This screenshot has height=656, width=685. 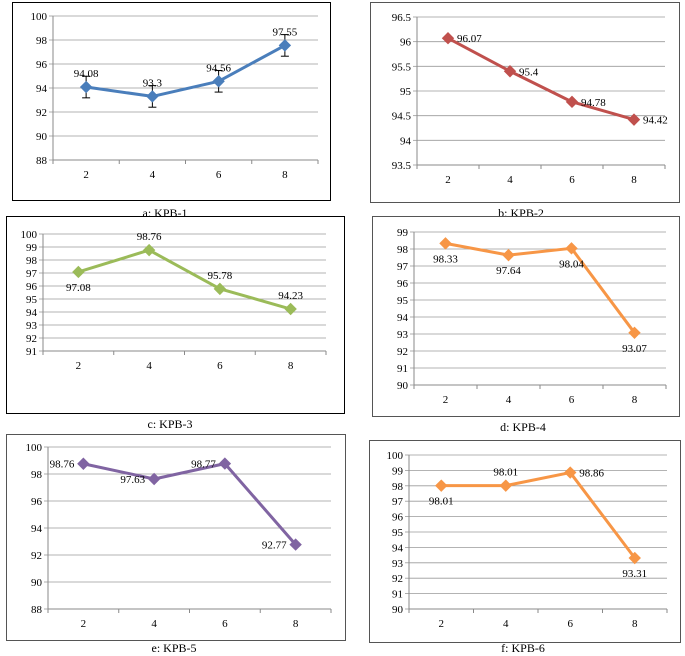 I want to click on data-label: 94.78, so click(x=593, y=103).